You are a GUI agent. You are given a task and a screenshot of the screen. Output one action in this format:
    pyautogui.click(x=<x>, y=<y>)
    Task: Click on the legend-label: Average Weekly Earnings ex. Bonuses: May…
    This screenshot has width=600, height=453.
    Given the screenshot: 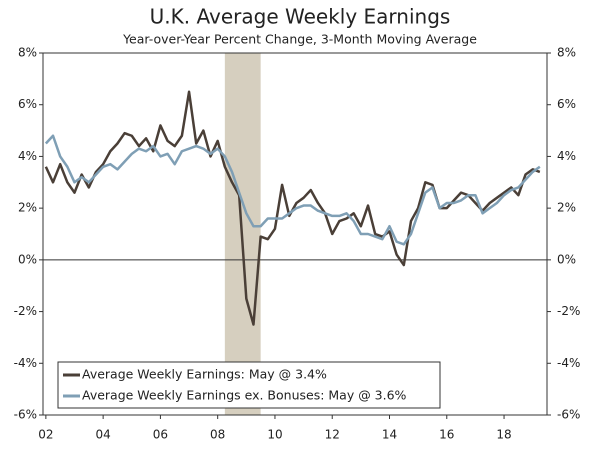 What is the action you would take?
    pyautogui.click(x=244, y=395)
    